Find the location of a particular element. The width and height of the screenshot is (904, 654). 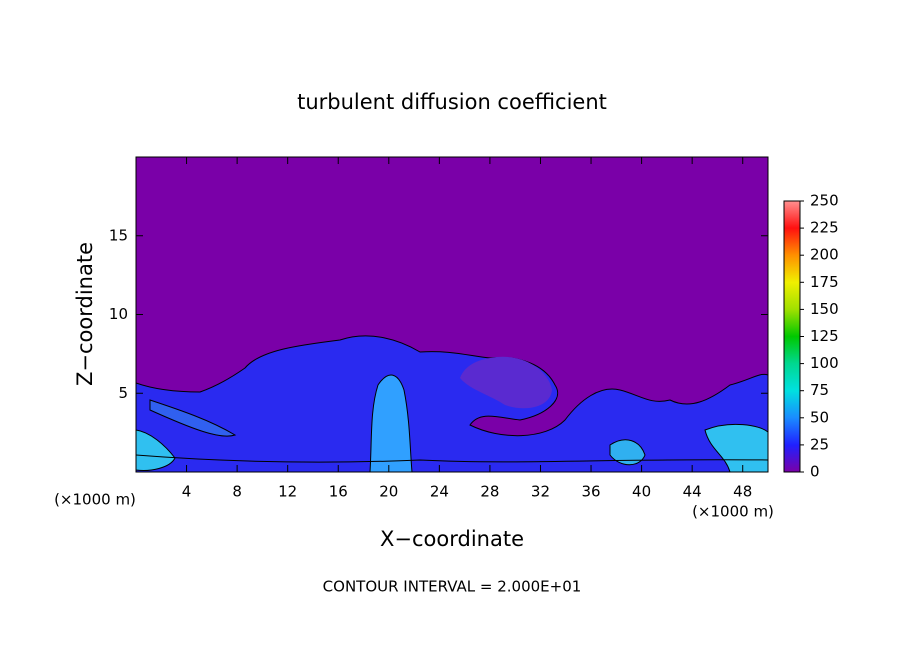

colorbar-tick-label: 0 is located at coordinates (815, 472).